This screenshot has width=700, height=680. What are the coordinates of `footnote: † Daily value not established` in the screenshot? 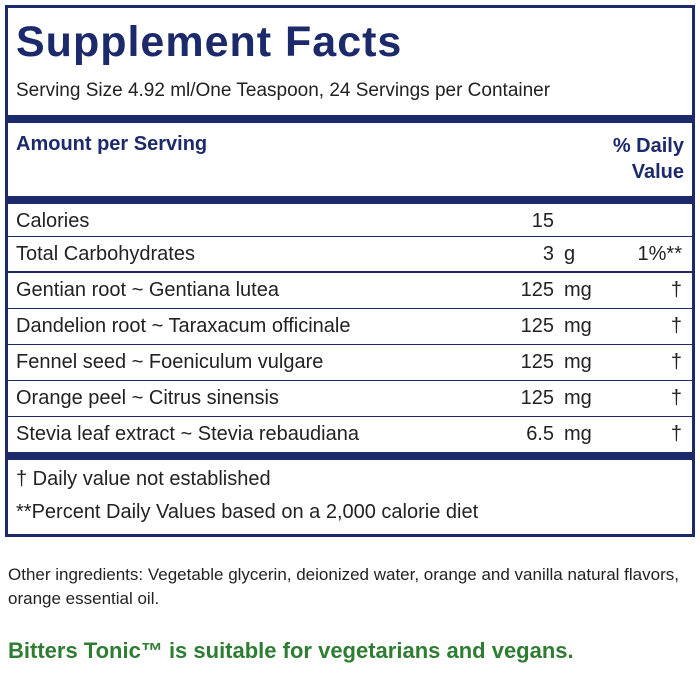 It's located at (143, 479).